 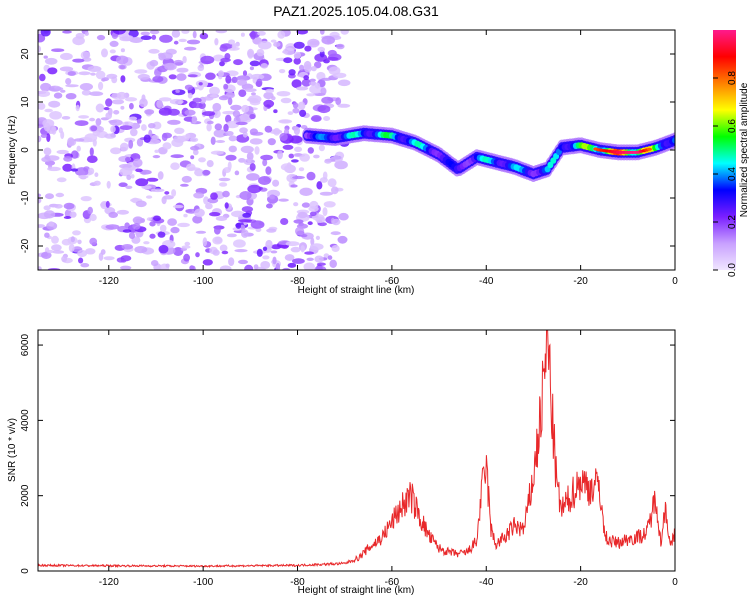 What do you see at coordinates (25, 197) in the screenshot?
I see `spectrogram-ytick-label: -10` at bounding box center [25, 197].